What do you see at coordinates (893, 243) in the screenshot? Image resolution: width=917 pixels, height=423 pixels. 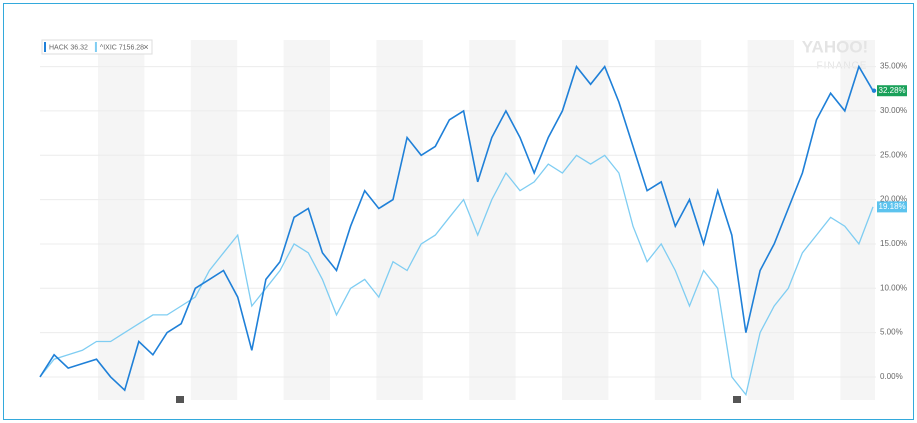 I see `y-tick-label: 15.00%` at bounding box center [893, 243].